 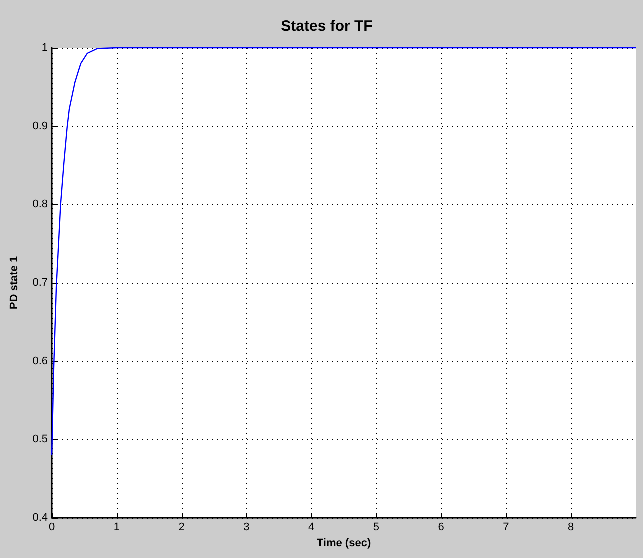 What do you see at coordinates (45, 48) in the screenshot?
I see `y-tick-label: 1` at bounding box center [45, 48].